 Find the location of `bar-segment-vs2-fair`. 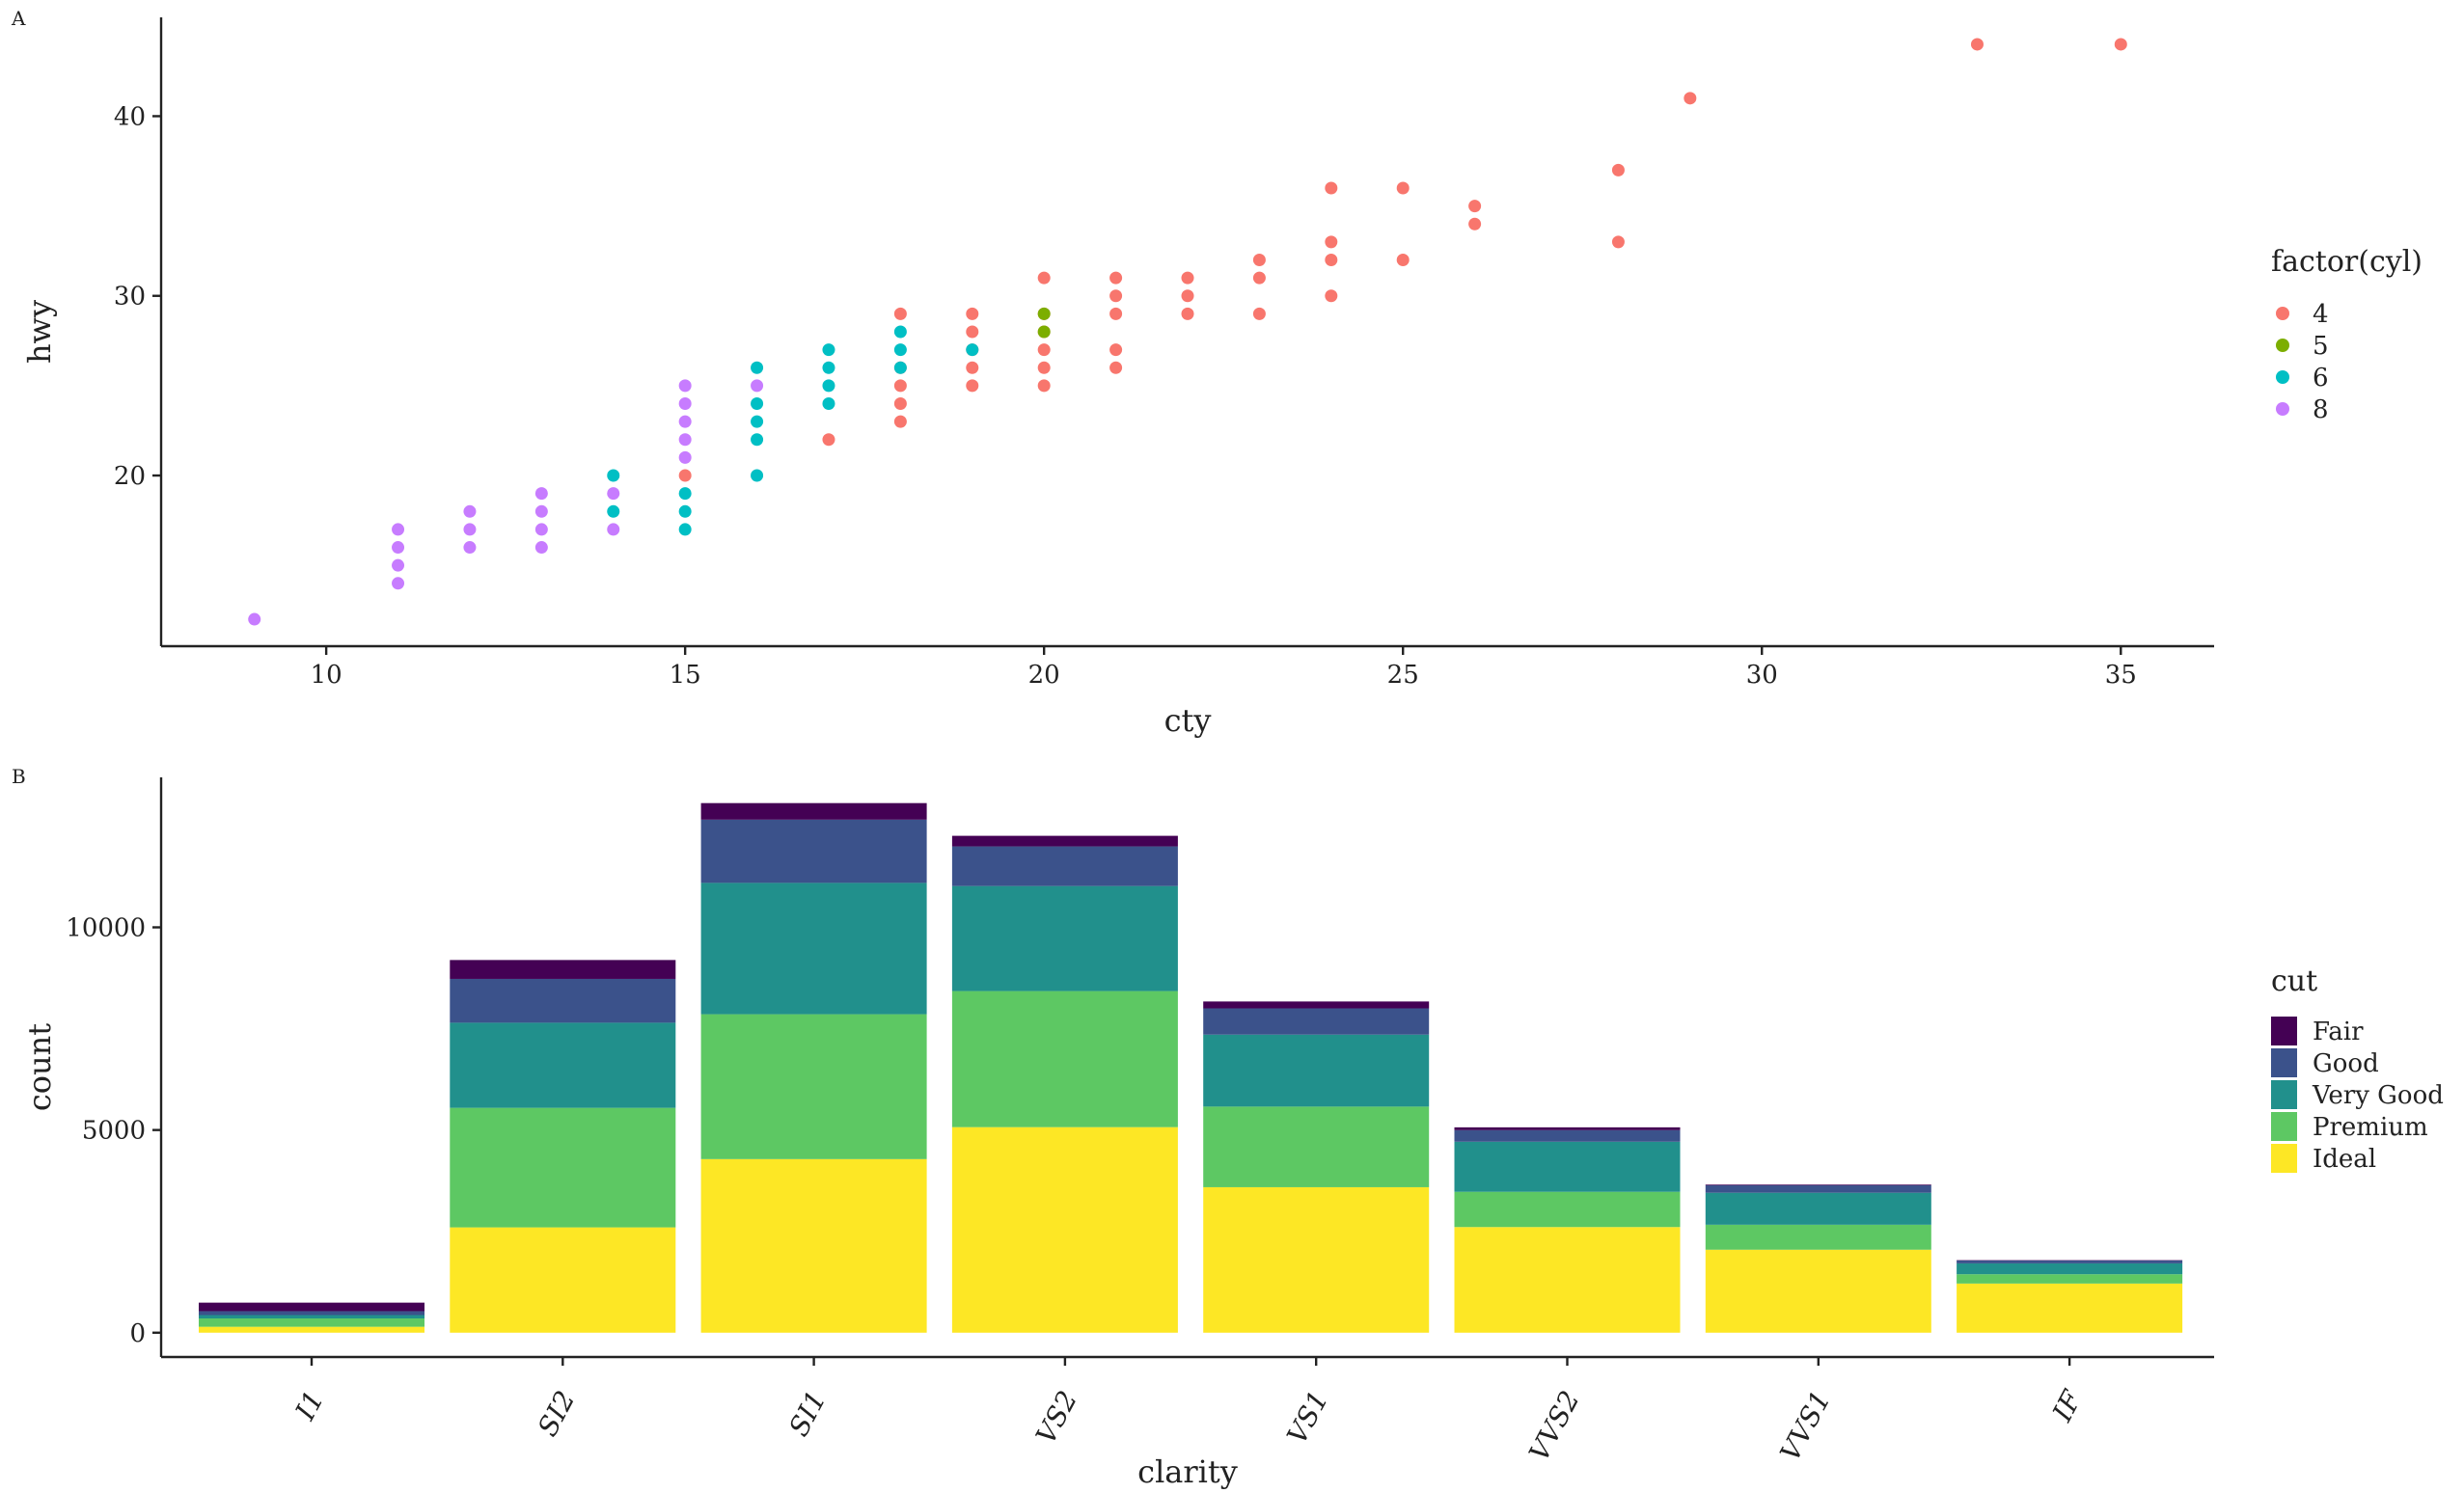

bar-segment-vs2-fair is located at coordinates (1064, 841).